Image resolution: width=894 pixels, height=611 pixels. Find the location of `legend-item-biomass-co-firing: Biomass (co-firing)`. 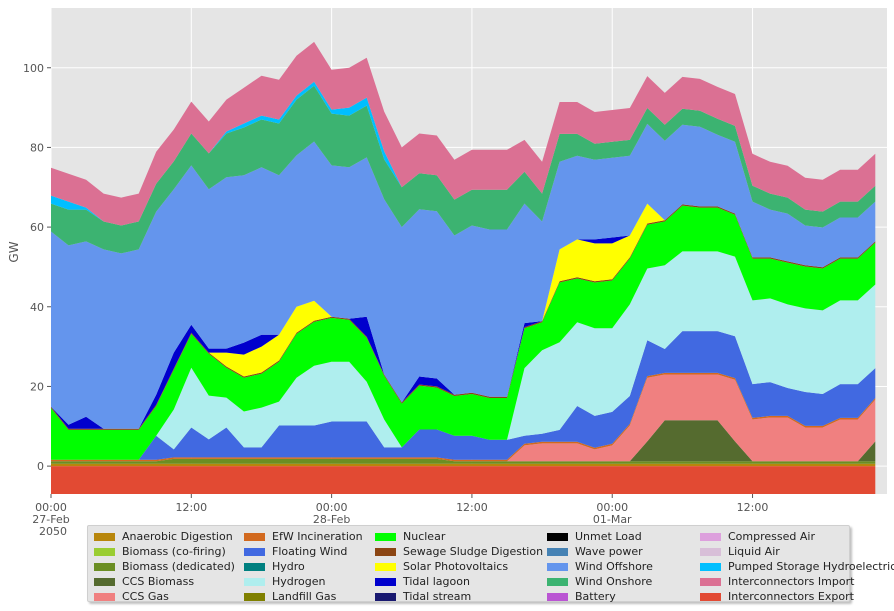

legend-item-biomass-co-firing: Biomass (co-firing) is located at coordinates (167, 551).